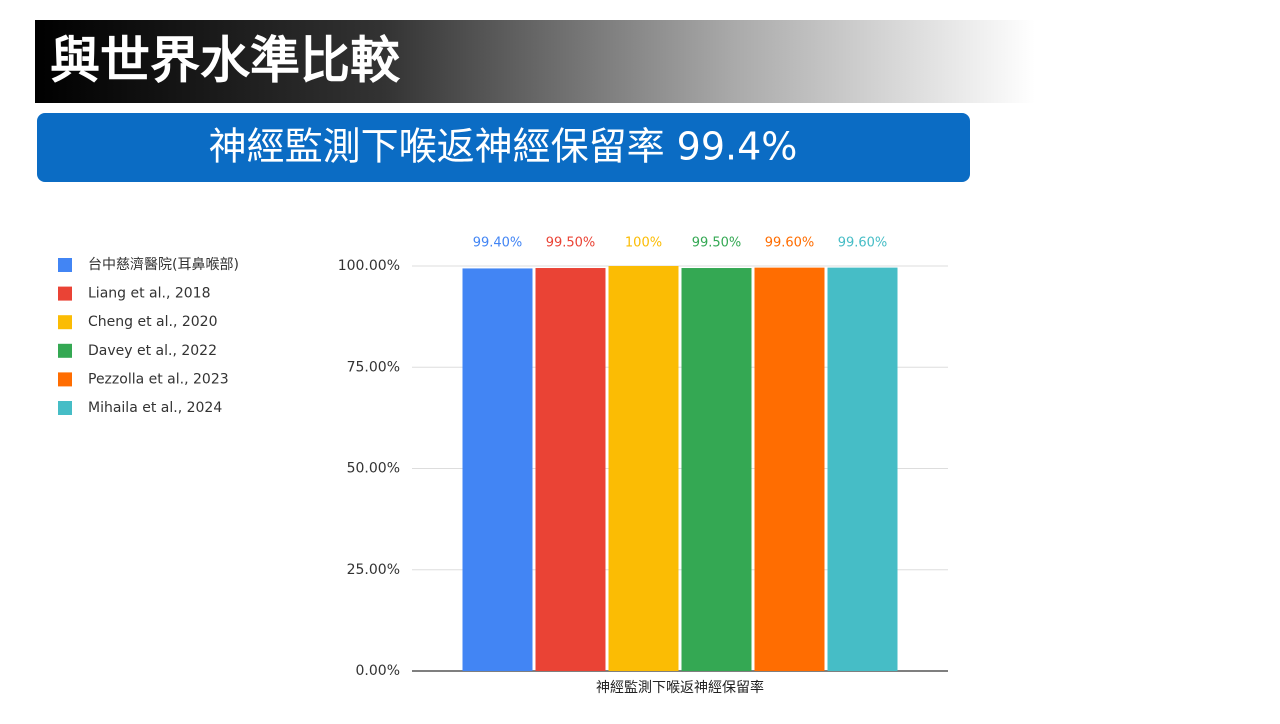  Describe the element at coordinates (373, 367) in the screenshot. I see `y-tick-label: 75.00%` at that location.